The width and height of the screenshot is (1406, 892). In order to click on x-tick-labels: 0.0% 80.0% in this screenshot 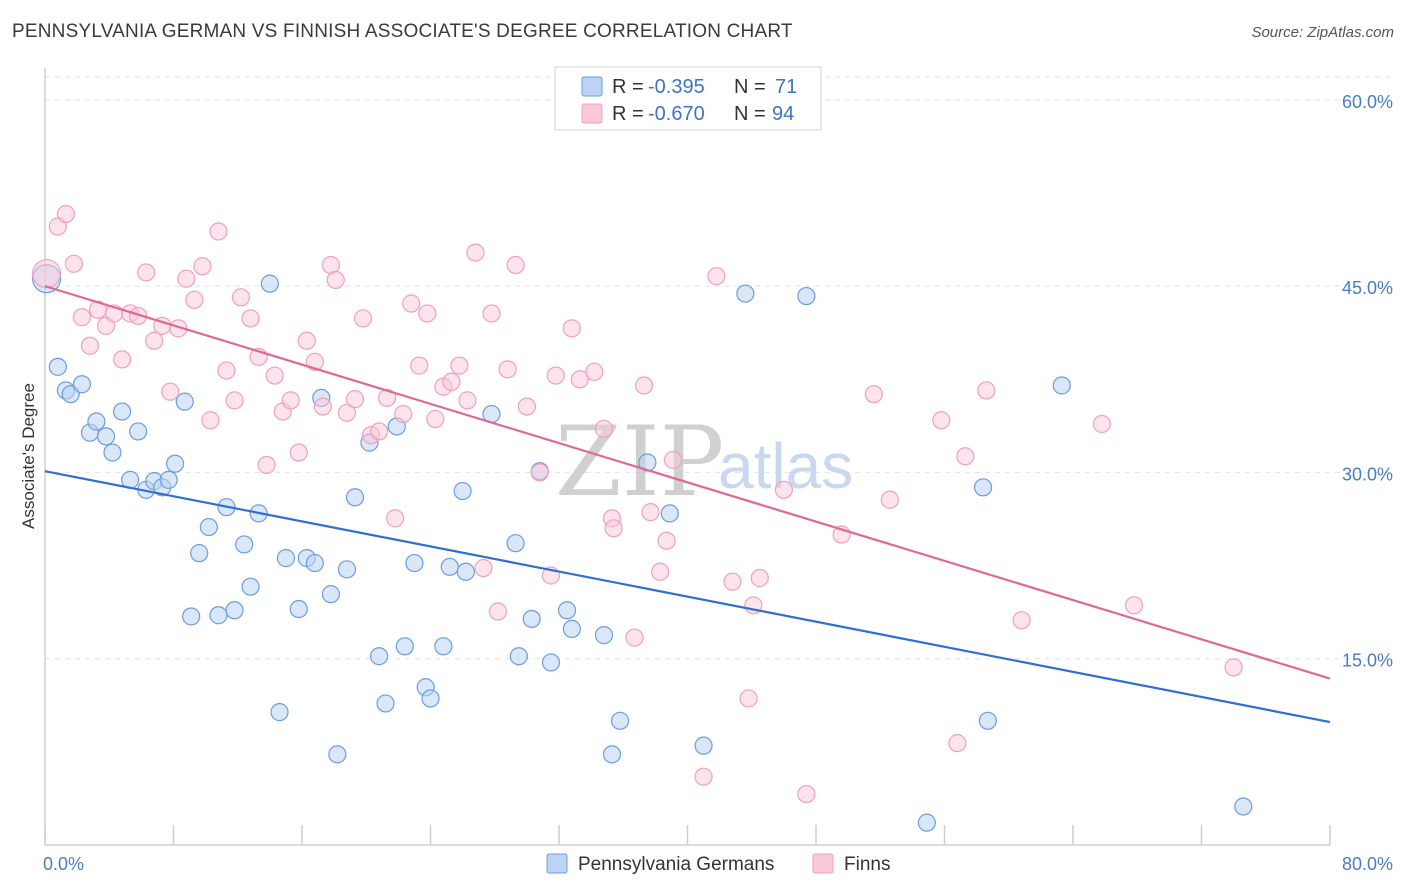, I will do `click(718, 864)`.